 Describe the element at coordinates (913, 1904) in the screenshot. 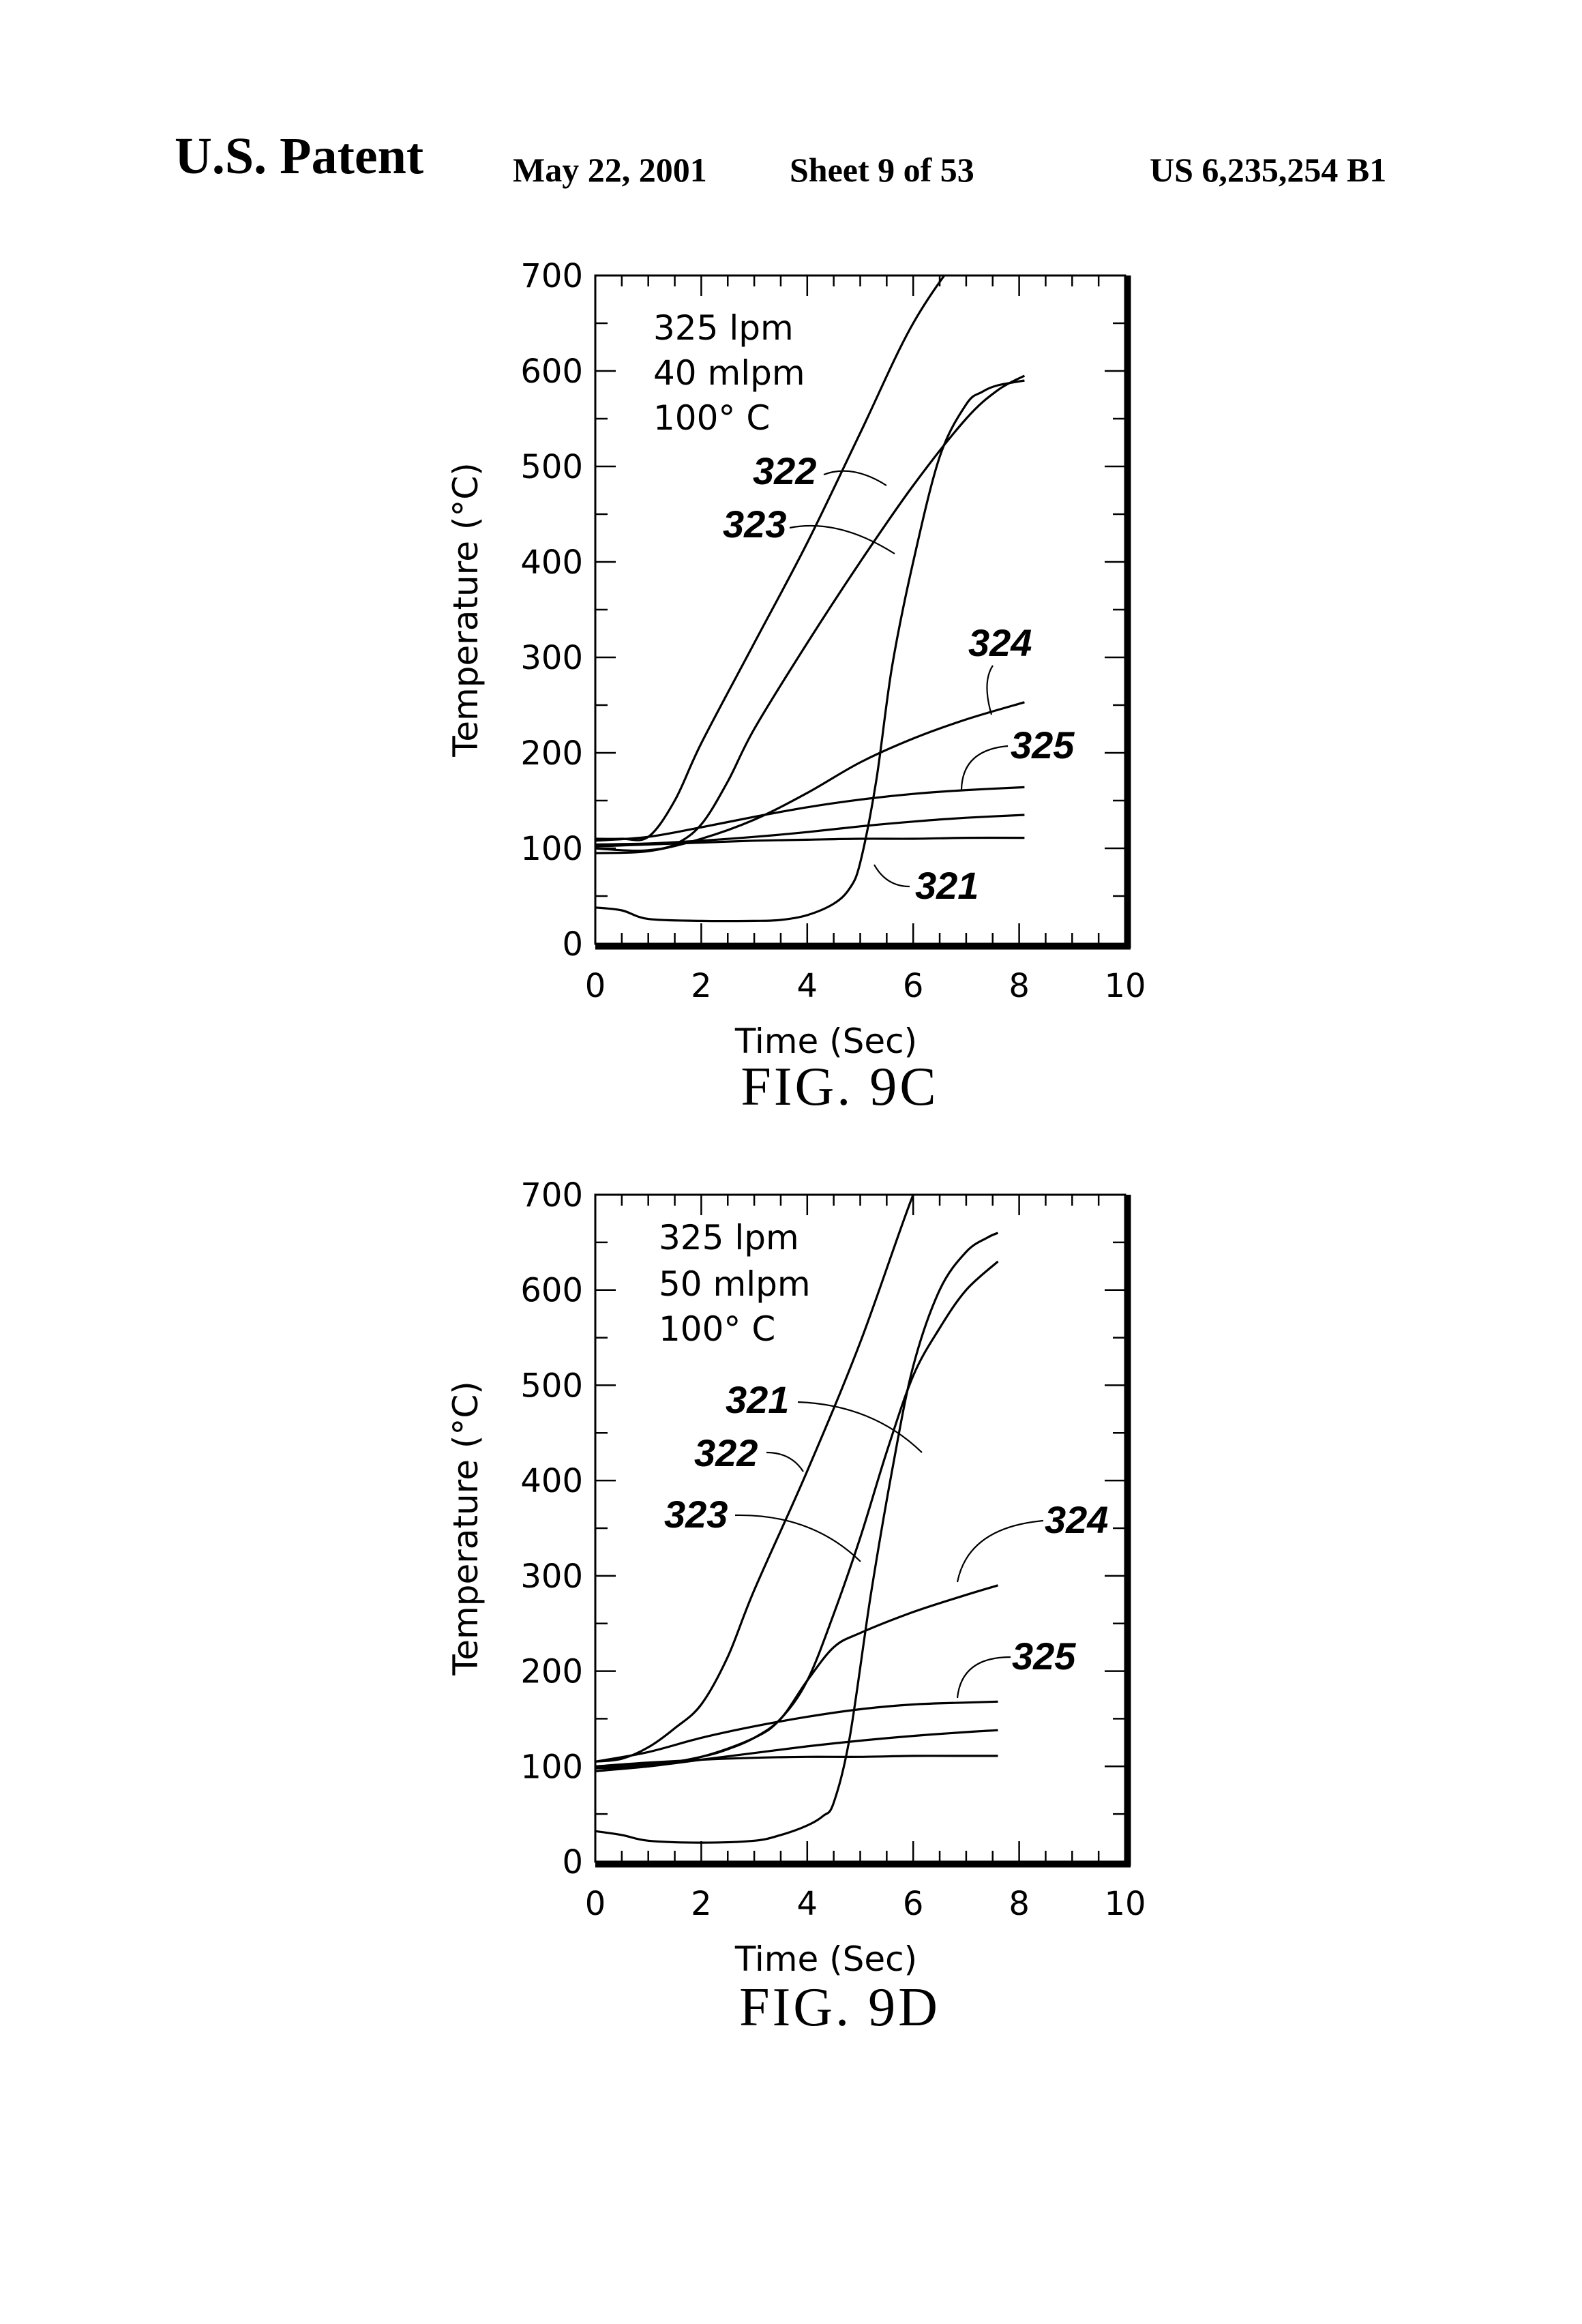

I see `chart2-x-tick-label: 6` at that location.